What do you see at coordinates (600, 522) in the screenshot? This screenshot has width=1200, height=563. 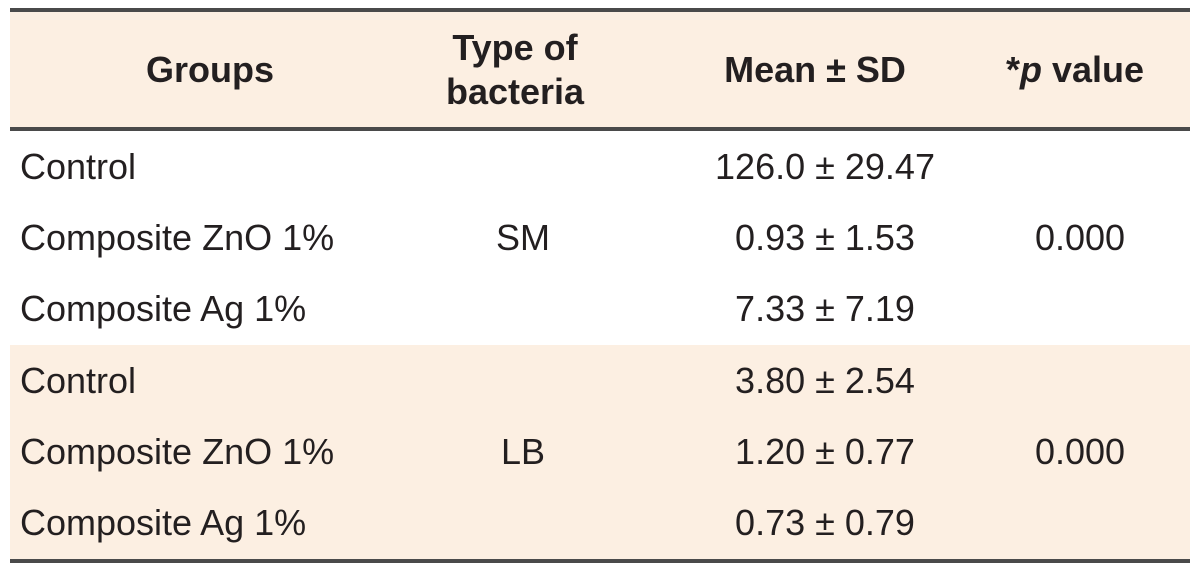 I see `table-row: Composite Ag 1% 0.73 ± 0.79` at bounding box center [600, 522].